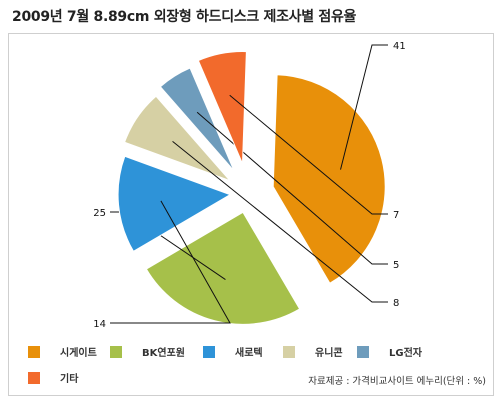 The height and width of the screenshot is (400, 504). I want to click on data-label-5: 7, so click(396, 215).